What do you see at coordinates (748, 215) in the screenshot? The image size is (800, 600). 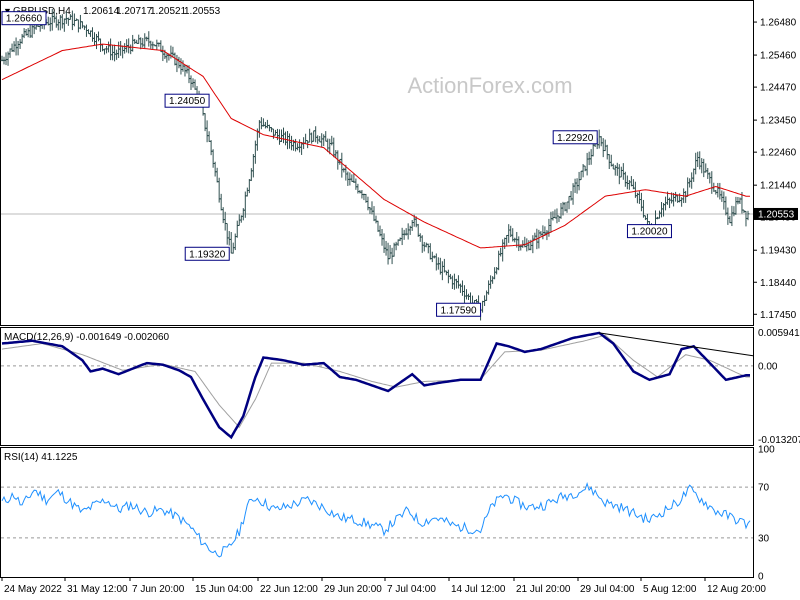 I see `ohlc-bar` at bounding box center [748, 215].